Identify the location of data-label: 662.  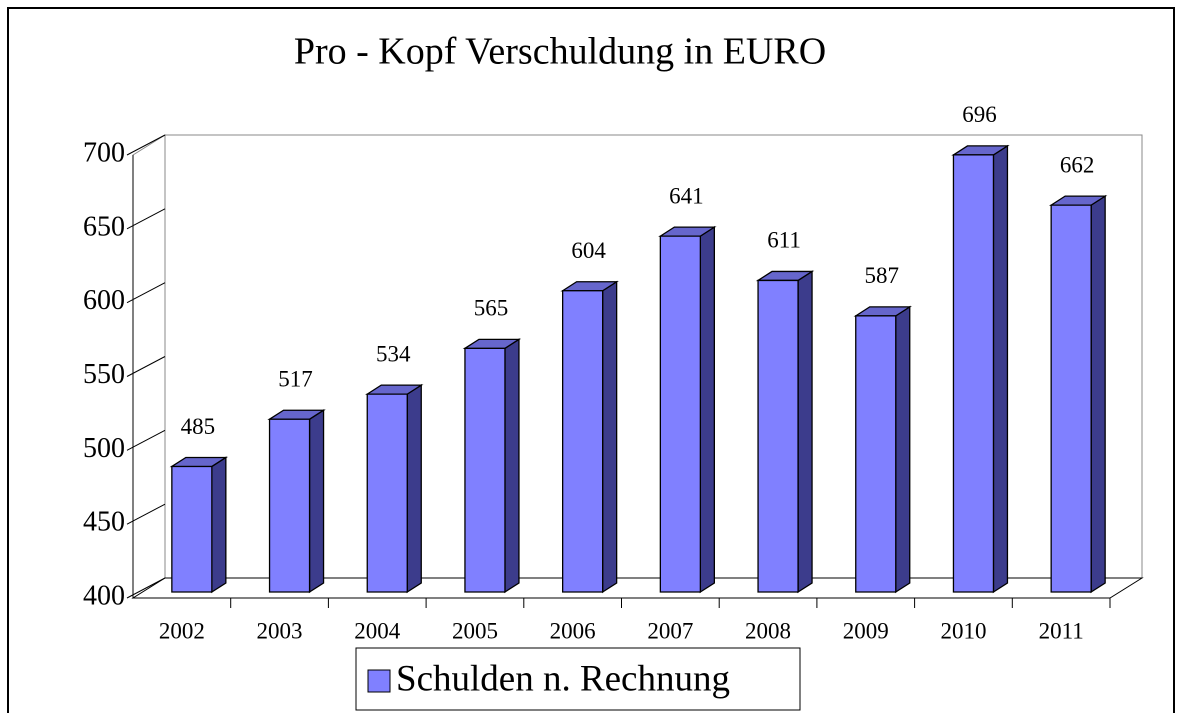
(1077, 164).